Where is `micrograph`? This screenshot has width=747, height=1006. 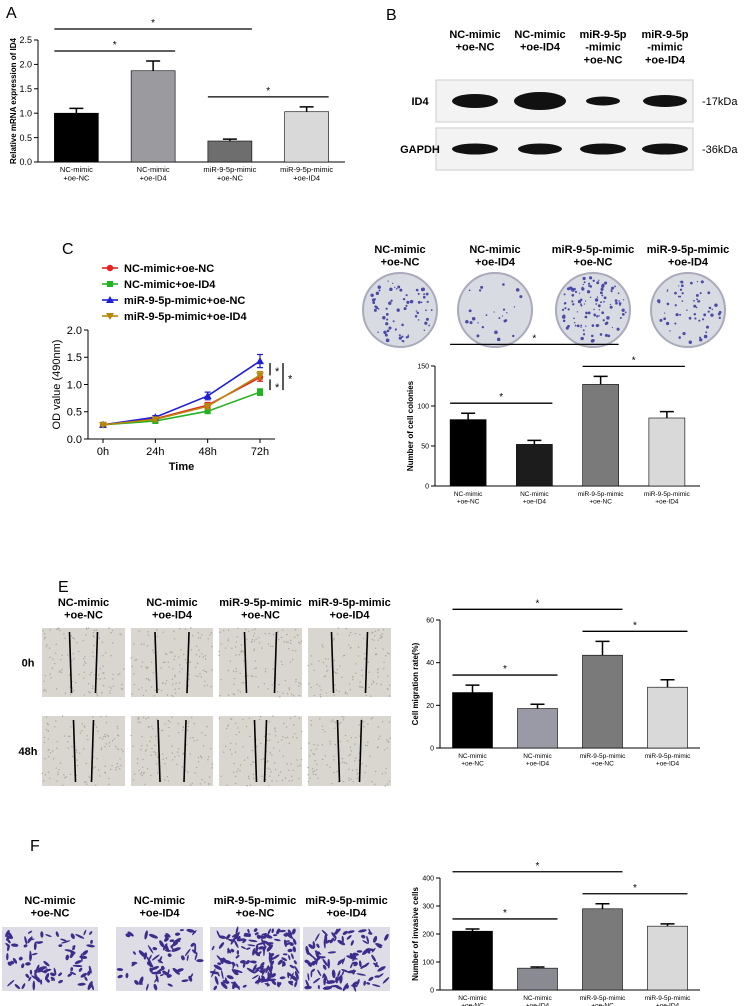 micrograph is located at coordinates (83, 751).